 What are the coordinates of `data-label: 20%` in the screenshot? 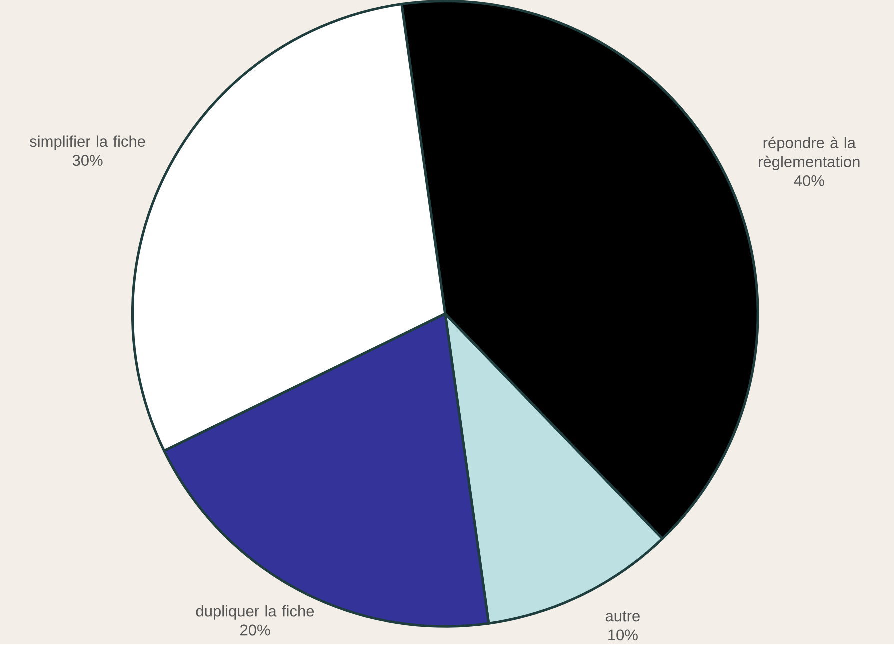 It's located at (255, 630).